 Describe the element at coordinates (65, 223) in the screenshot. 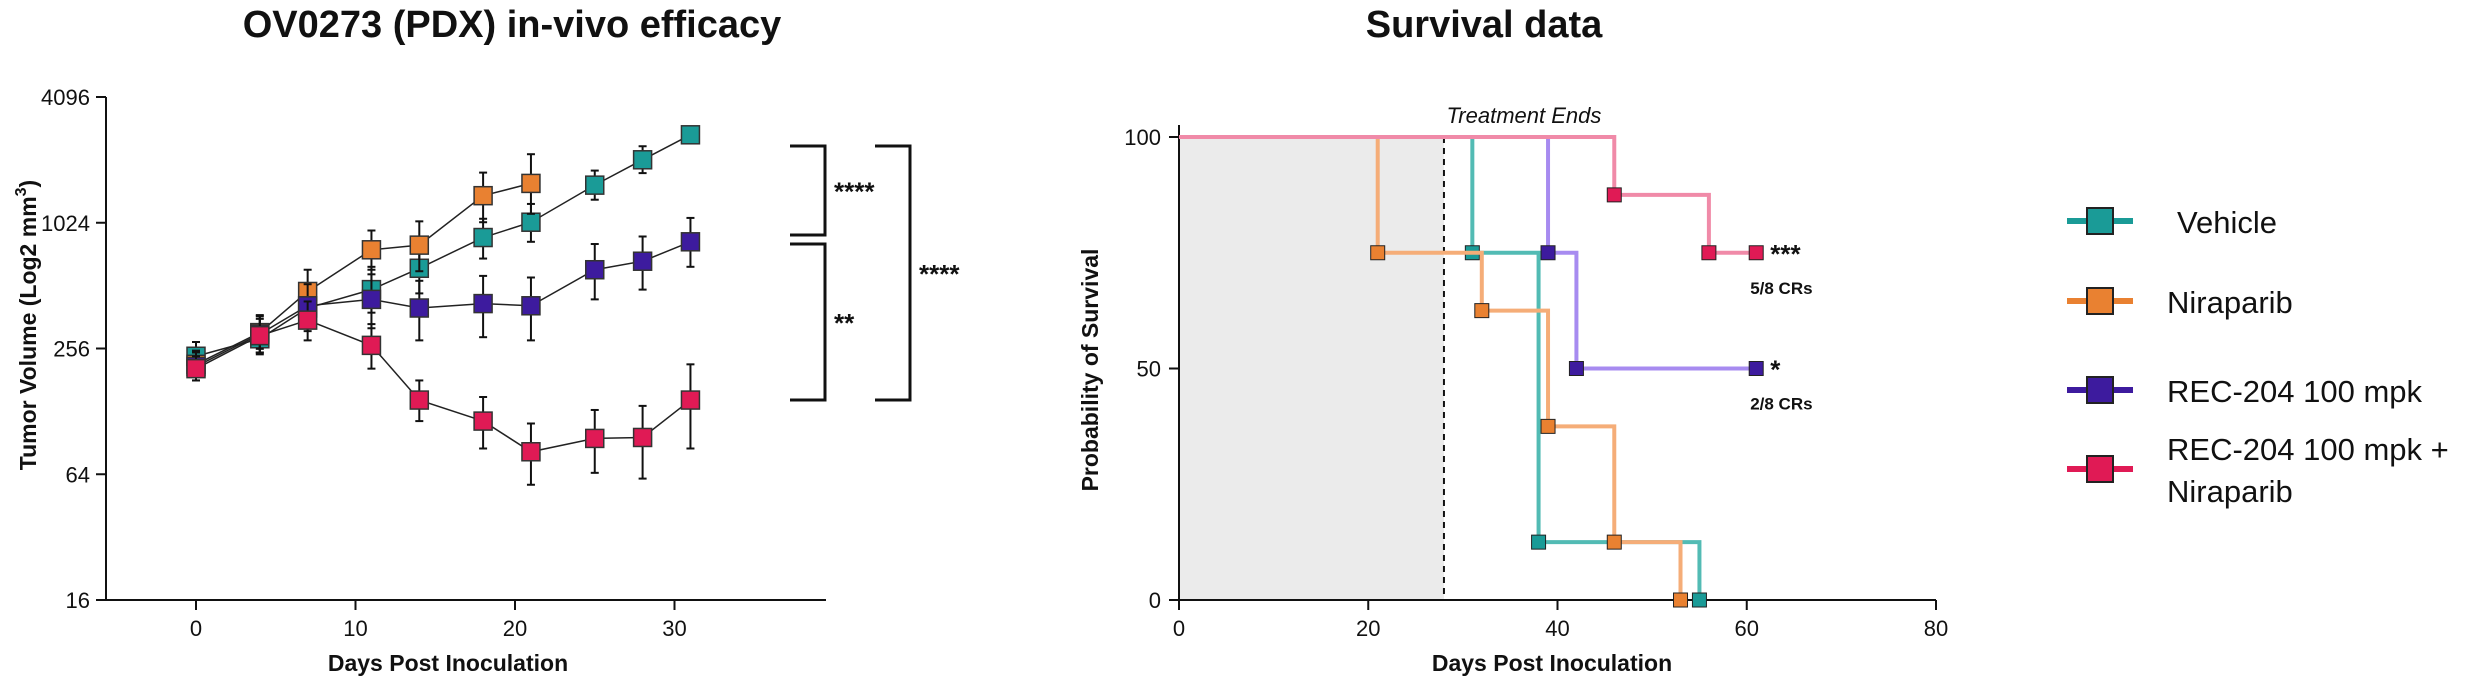

I see `left-y-tick-label: 1024` at that location.